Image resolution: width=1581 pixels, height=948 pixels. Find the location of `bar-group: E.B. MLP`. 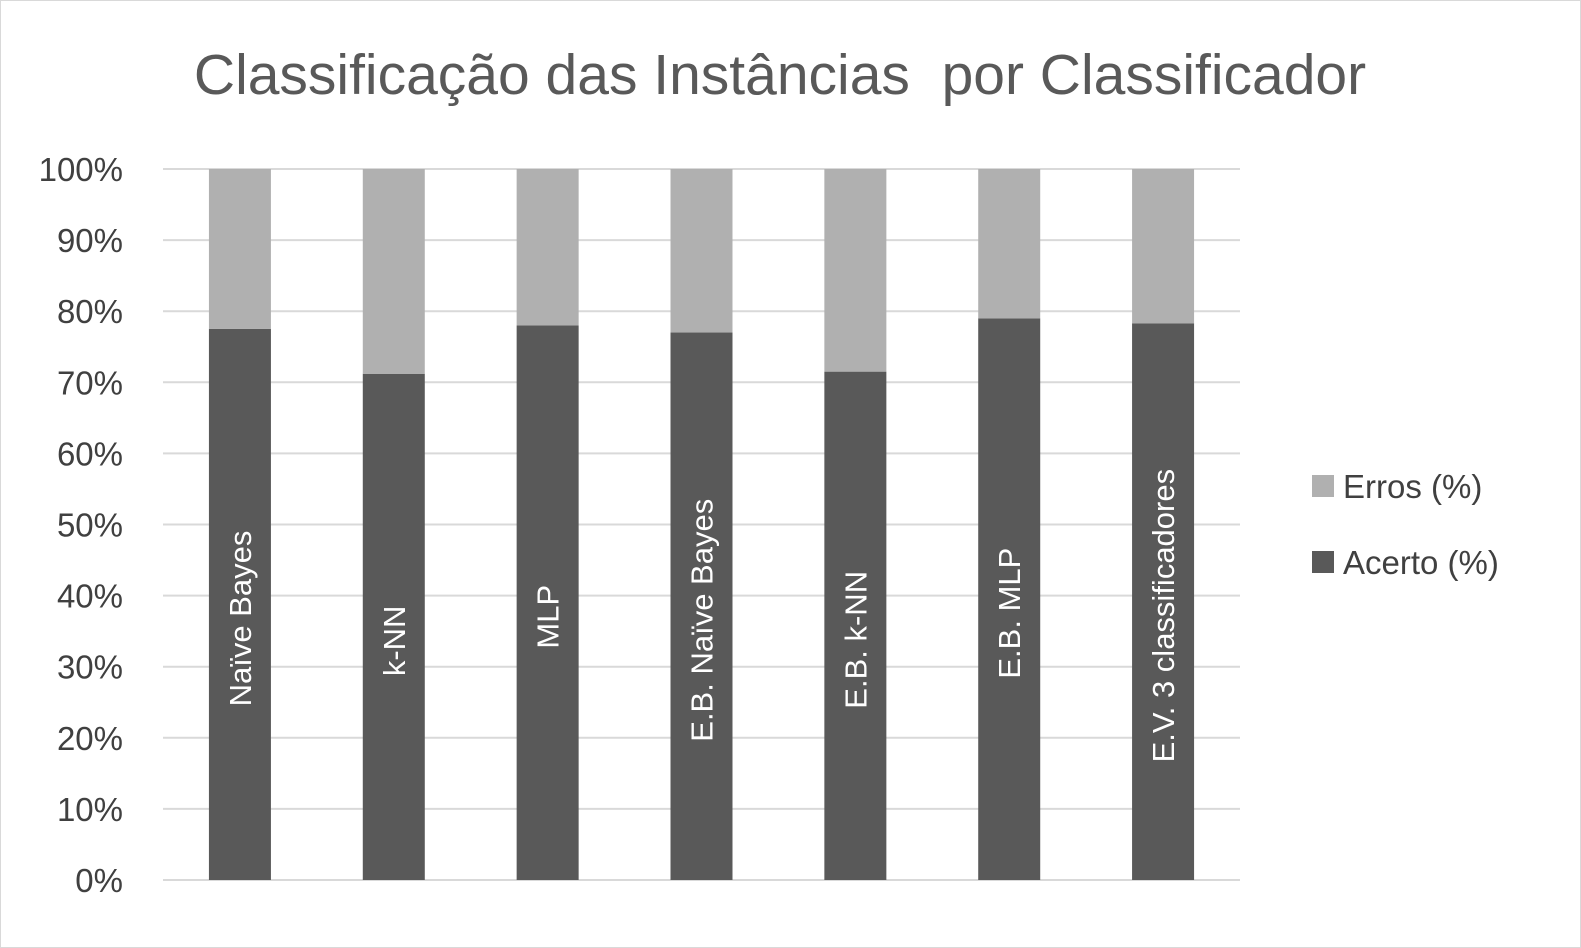

bar-group: E.B. MLP is located at coordinates (1009, 524).